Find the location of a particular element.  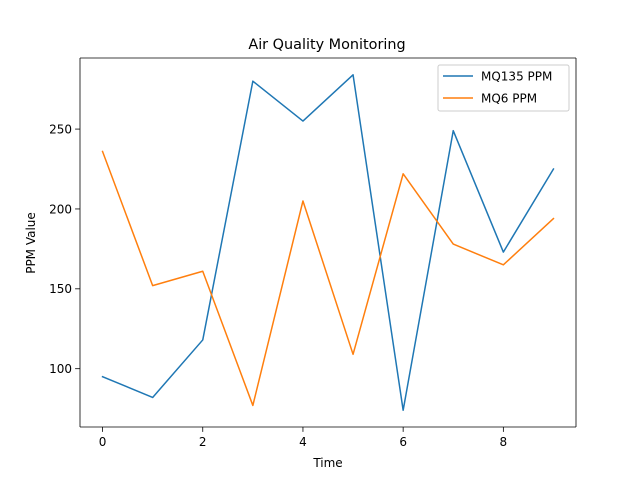

legend: MQ135 PPM MQ6 PPM is located at coordinates (503, 88).